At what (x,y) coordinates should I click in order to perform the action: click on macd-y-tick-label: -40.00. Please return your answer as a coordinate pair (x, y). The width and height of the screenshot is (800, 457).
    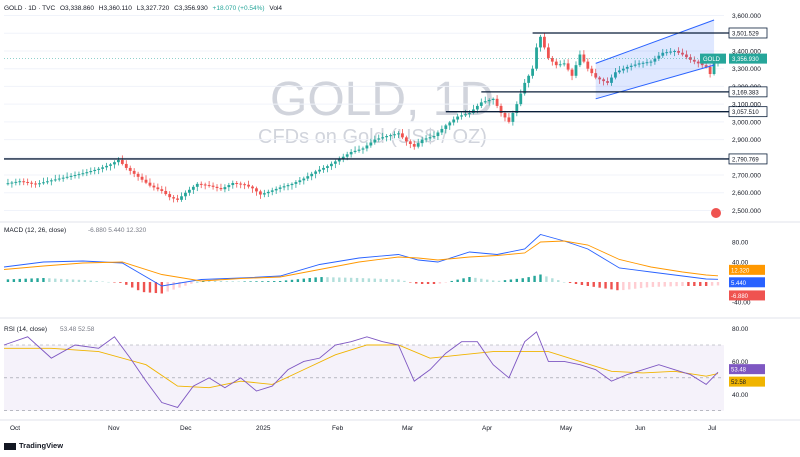
    Looking at the image, I should click on (741, 303).